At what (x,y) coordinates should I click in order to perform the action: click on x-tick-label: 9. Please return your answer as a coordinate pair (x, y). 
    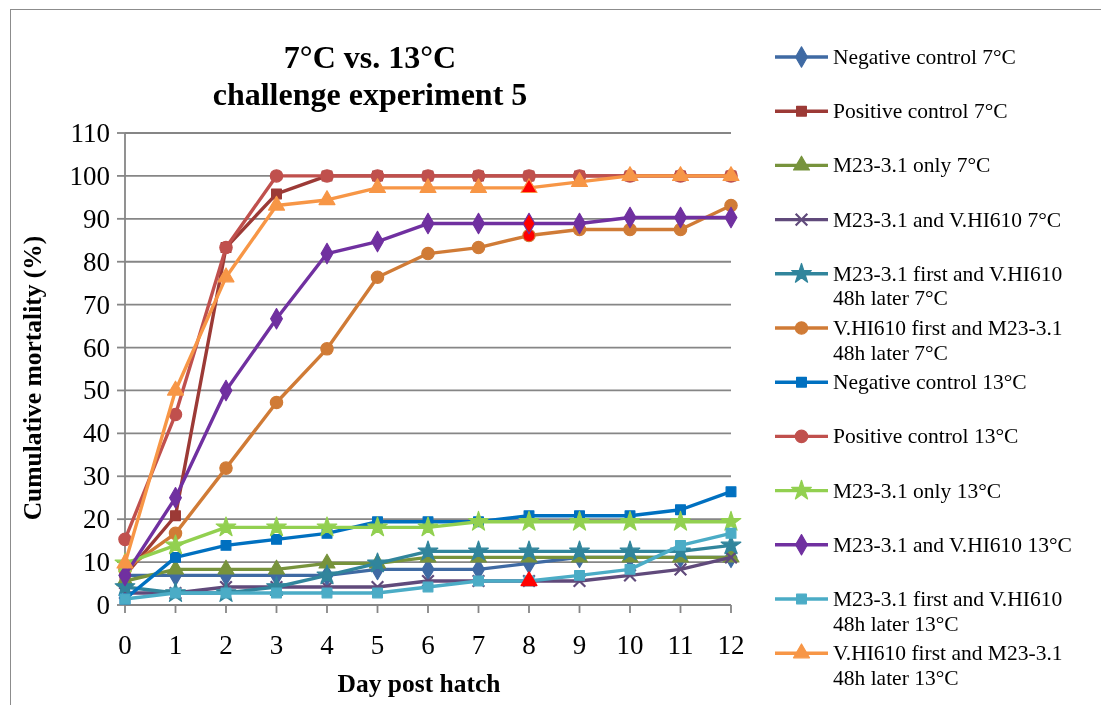
    Looking at the image, I should click on (579, 645).